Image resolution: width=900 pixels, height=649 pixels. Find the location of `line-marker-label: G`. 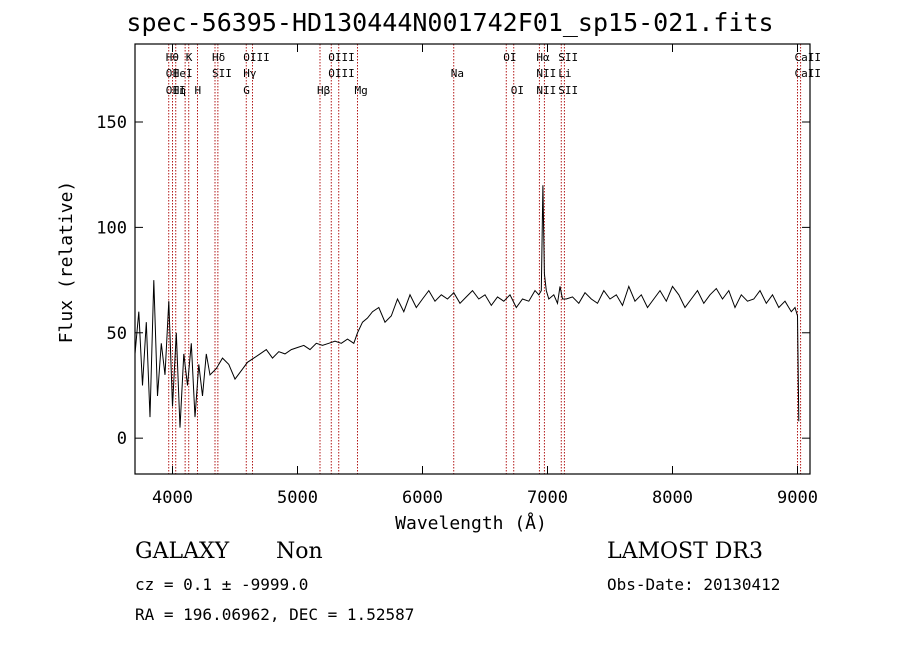

line-marker-label: G is located at coordinates (246, 90).